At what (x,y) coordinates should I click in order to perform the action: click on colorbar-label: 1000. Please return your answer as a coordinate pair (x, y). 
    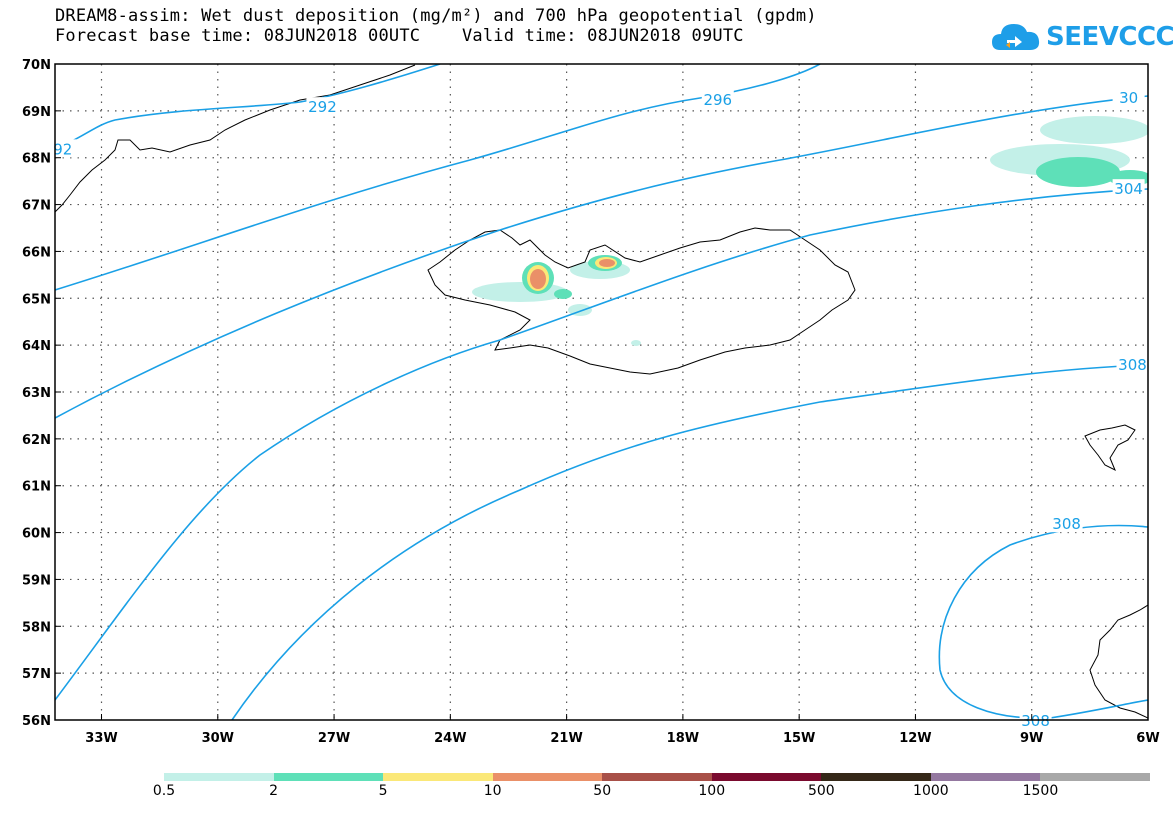
    Looking at the image, I should click on (931, 791).